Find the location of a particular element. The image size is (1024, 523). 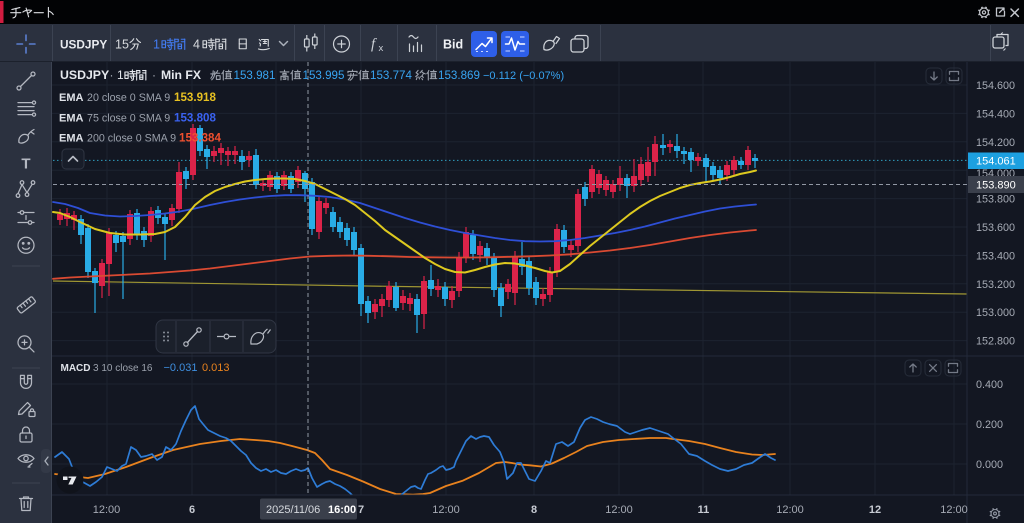

svg-text: 0.013 is located at coordinates (216, 368).